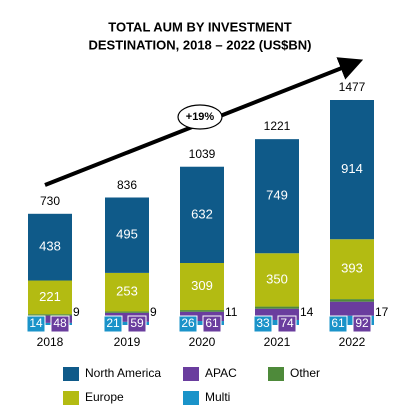 Image resolution: width=405 pixels, height=416 pixels. Describe the element at coordinates (277, 126) in the screenshot. I see `total-label: 1221` at that location.